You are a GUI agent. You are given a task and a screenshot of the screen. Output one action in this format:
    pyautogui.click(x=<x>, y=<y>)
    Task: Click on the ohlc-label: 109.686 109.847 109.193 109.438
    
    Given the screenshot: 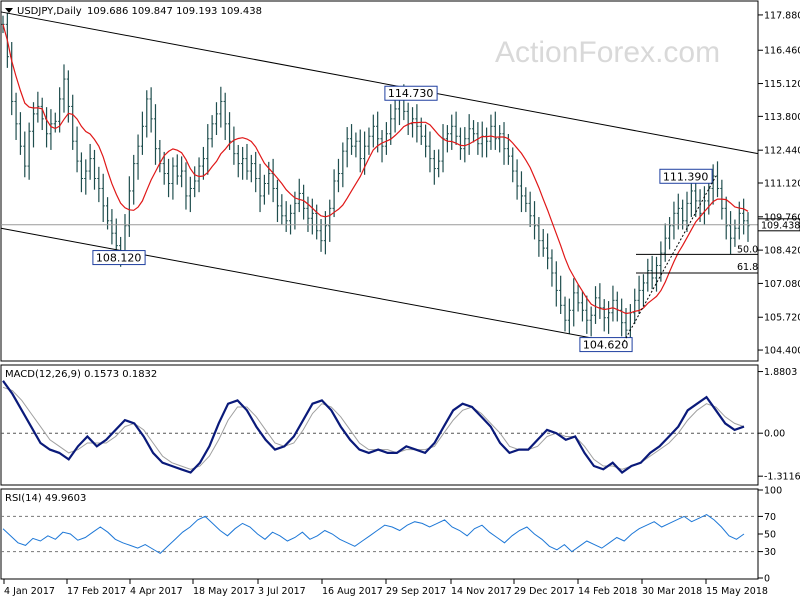 What is the action you would take?
    pyautogui.click(x=174, y=11)
    